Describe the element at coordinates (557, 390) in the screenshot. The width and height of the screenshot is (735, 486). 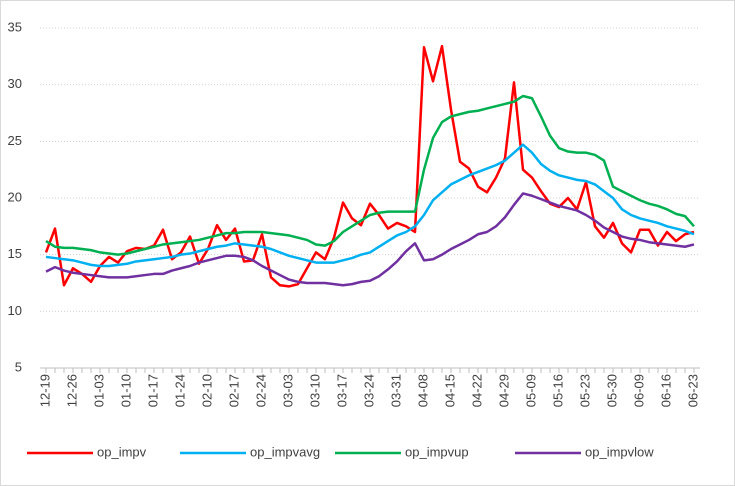
I see `x-tick-label: 05-16` at that location.